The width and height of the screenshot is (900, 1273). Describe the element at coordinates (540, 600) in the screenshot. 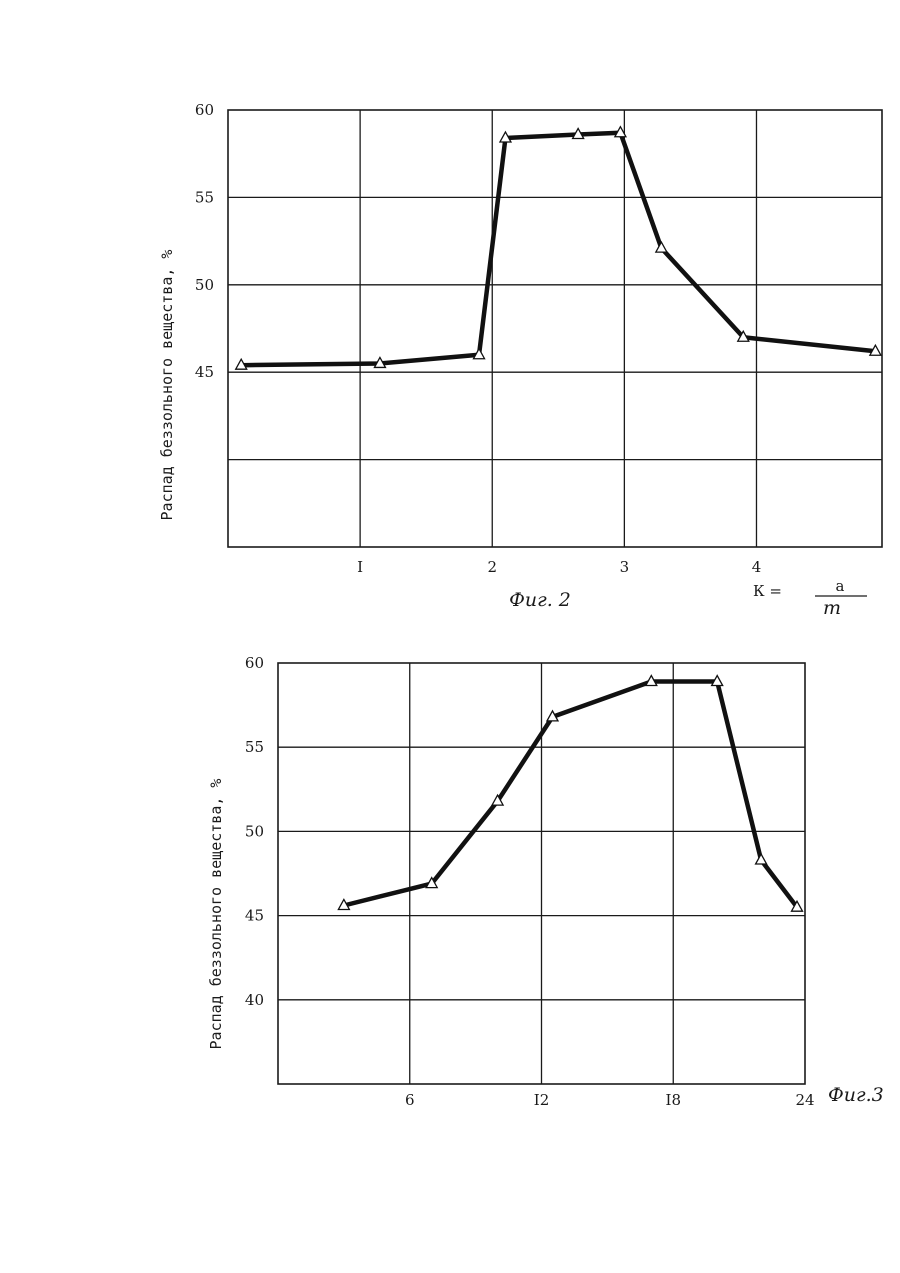

I see `chart-1-caption: Фиг. 2` at that location.